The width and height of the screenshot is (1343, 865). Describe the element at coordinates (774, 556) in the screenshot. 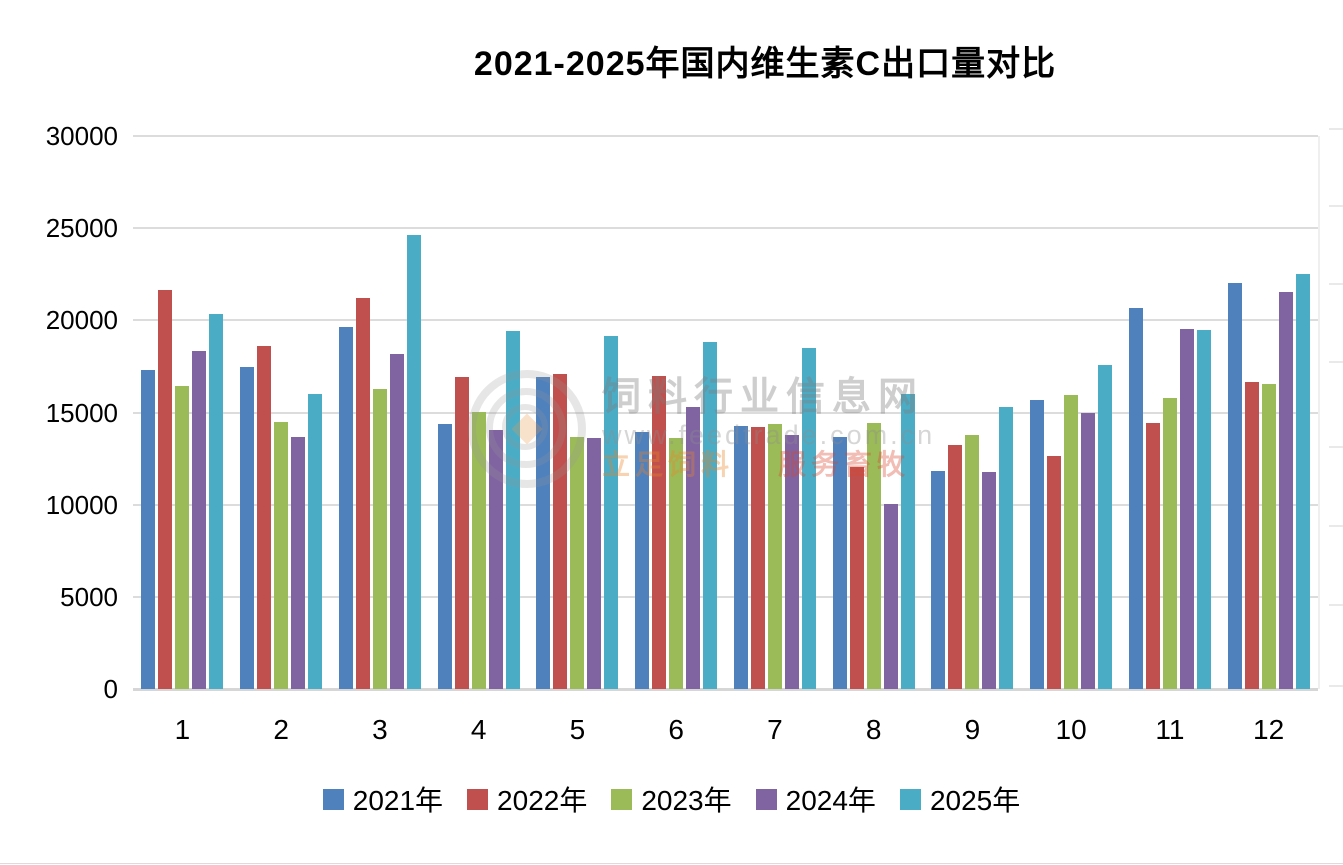

I see `bar-2023年-month-7` at that location.